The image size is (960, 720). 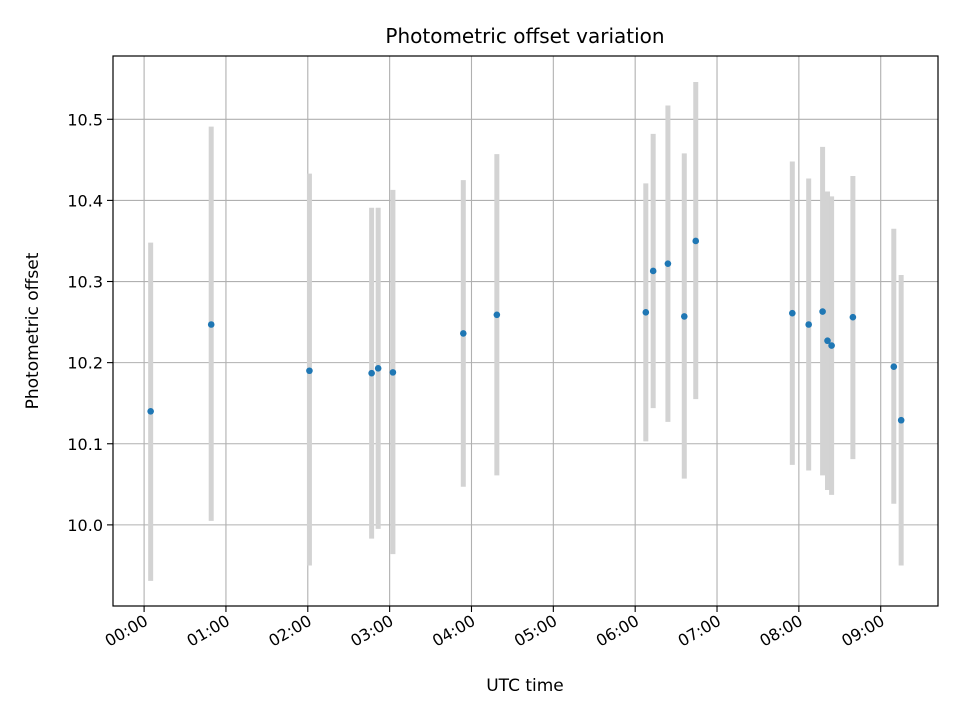 I want to click on chart-title: Photometric offset variation, so click(x=524, y=36).